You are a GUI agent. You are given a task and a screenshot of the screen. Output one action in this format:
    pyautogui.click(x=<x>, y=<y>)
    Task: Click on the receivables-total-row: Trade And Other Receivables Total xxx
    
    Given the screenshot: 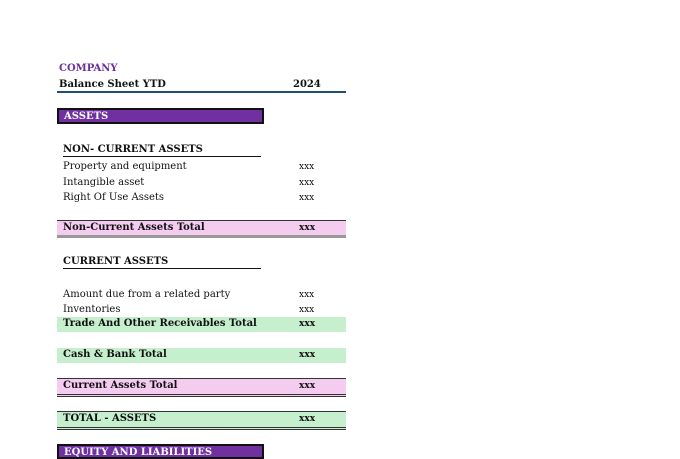 What is the action you would take?
    pyautogui.click(x=201, y=324)
    